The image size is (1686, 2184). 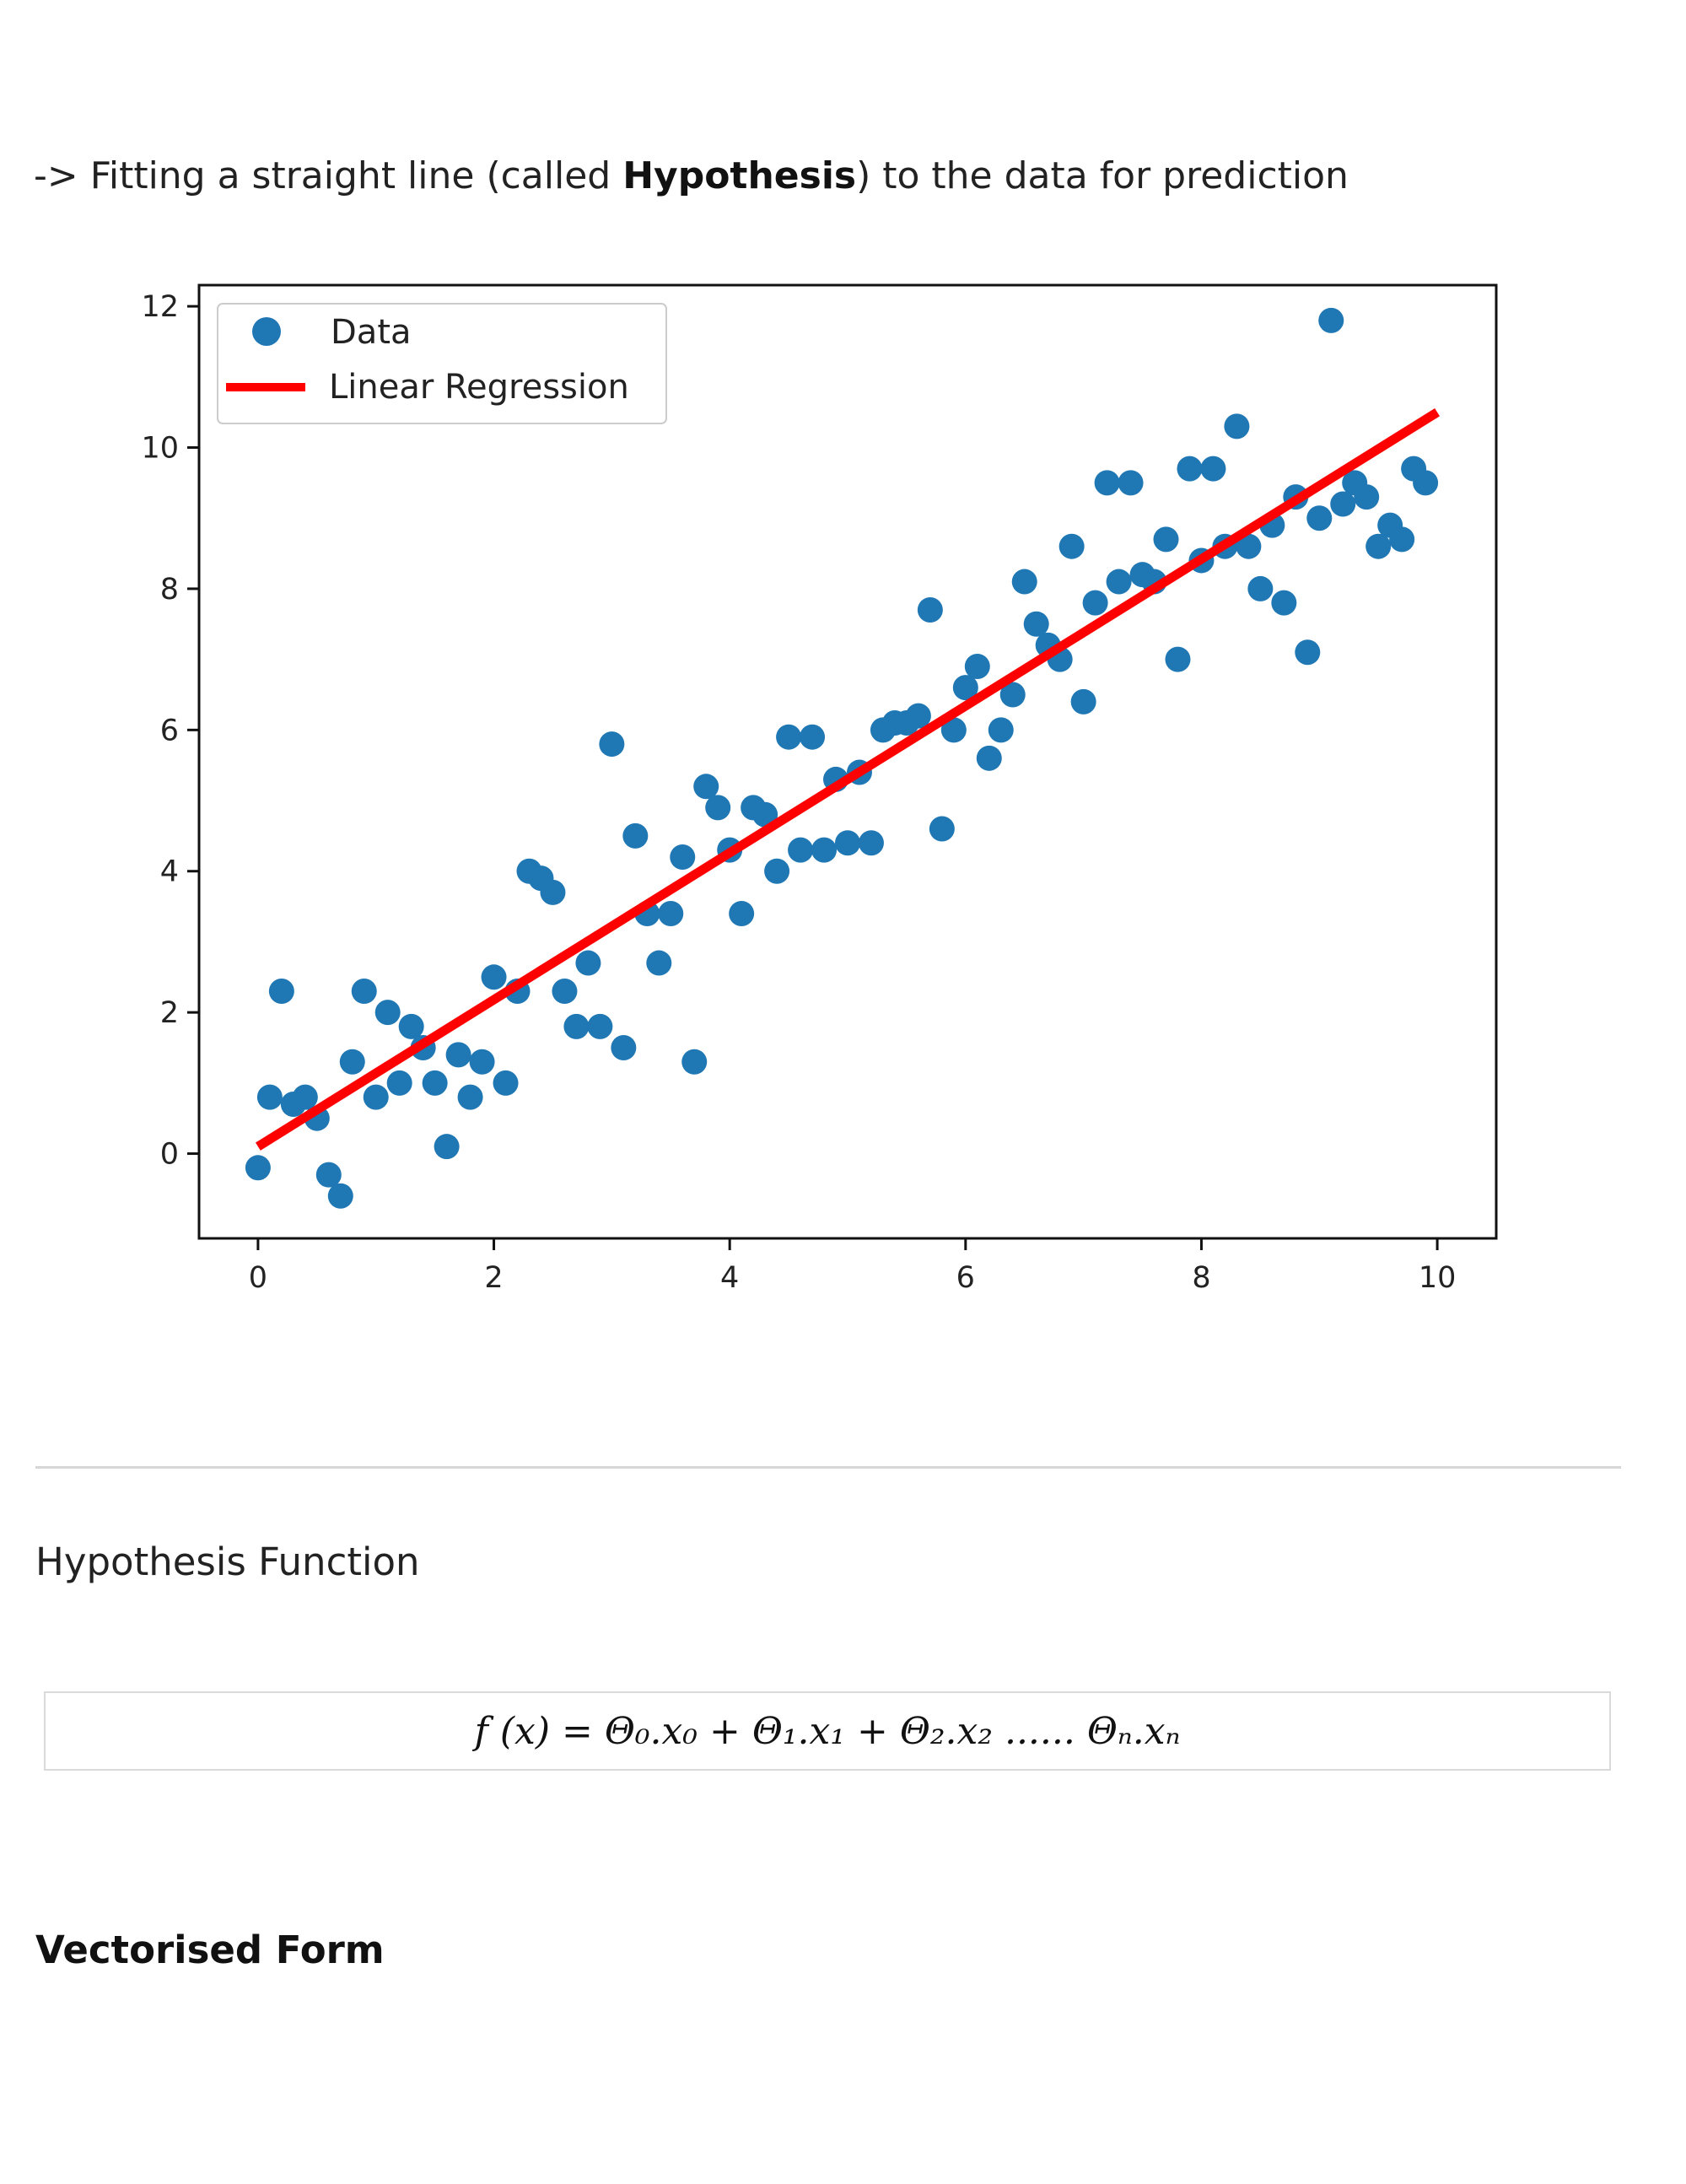 What do you see at coordinates (169, 590) in the screenshot?
I see `y-tick-label: 8` at bounding box center [169, 590].